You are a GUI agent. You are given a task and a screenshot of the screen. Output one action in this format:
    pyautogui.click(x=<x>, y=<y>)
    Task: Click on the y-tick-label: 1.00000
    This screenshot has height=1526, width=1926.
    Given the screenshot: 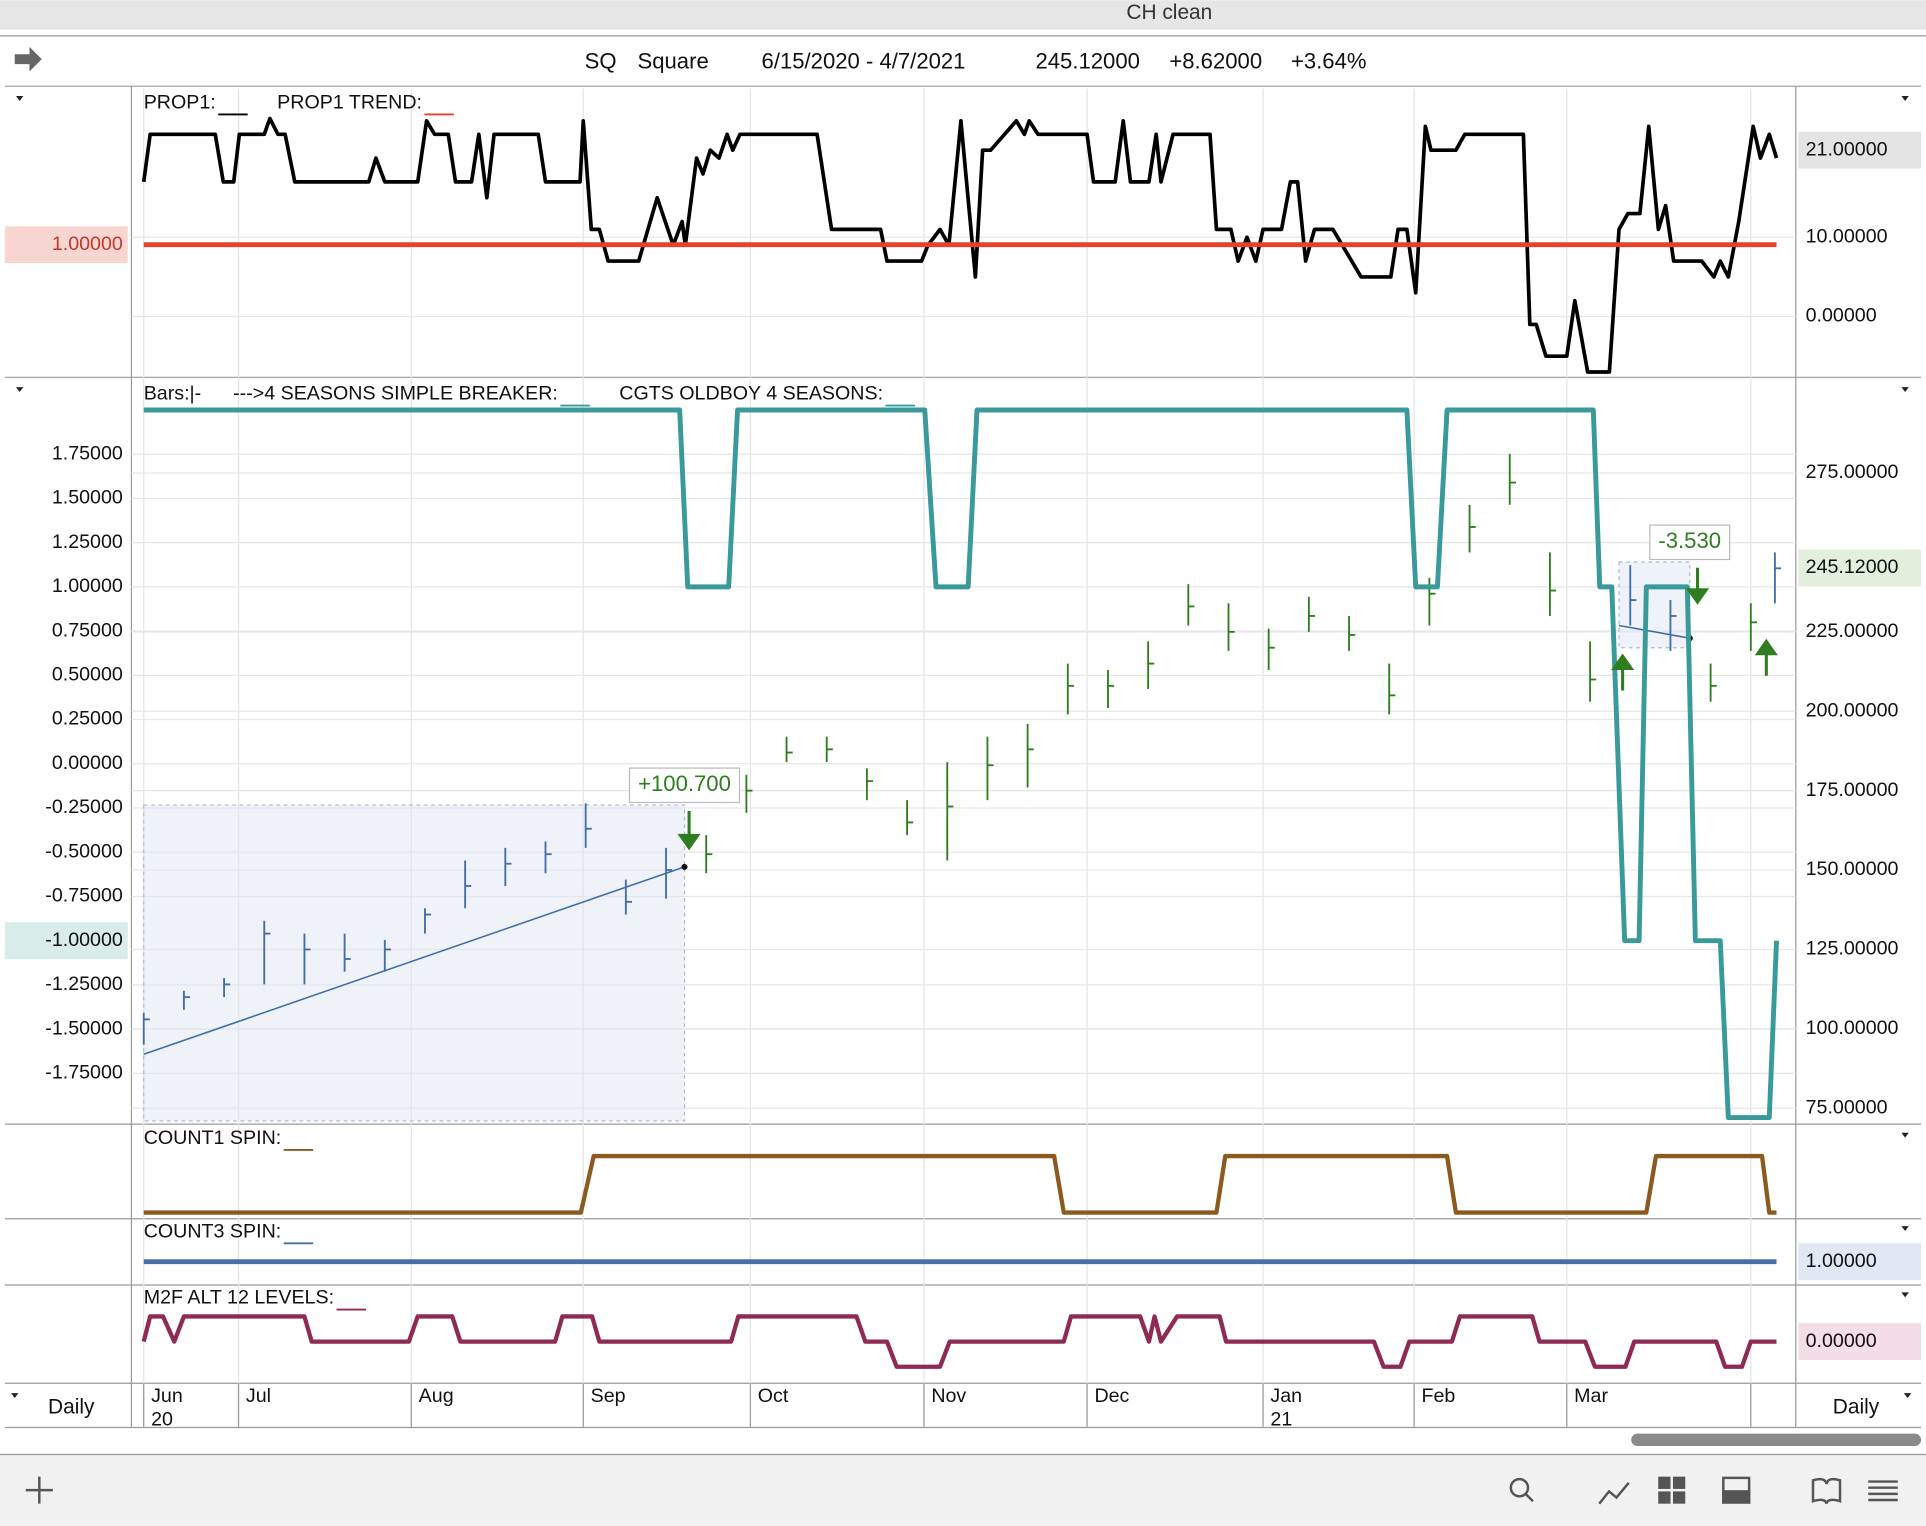 What is the action you would take?
    pyautogui.click(x=87, y=586)
    